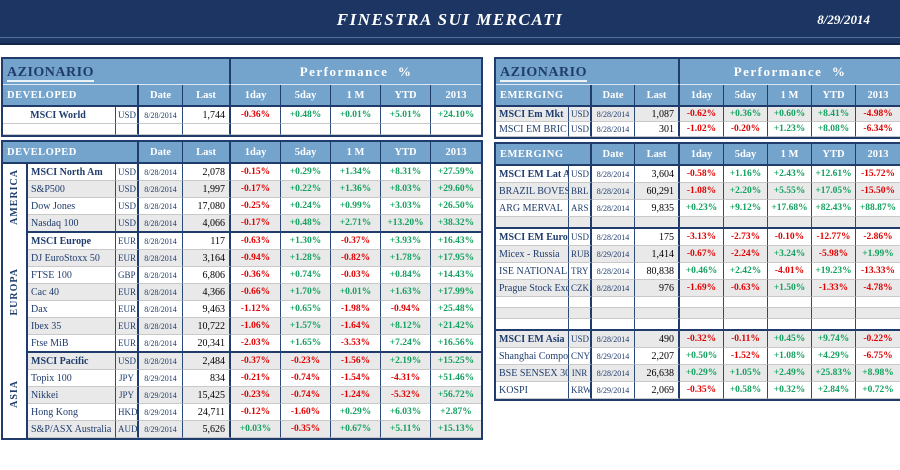 The height and width of the screenshot is (470, 900). I want to click on perf-2013-cell: +29.60%, so click(456, 189).